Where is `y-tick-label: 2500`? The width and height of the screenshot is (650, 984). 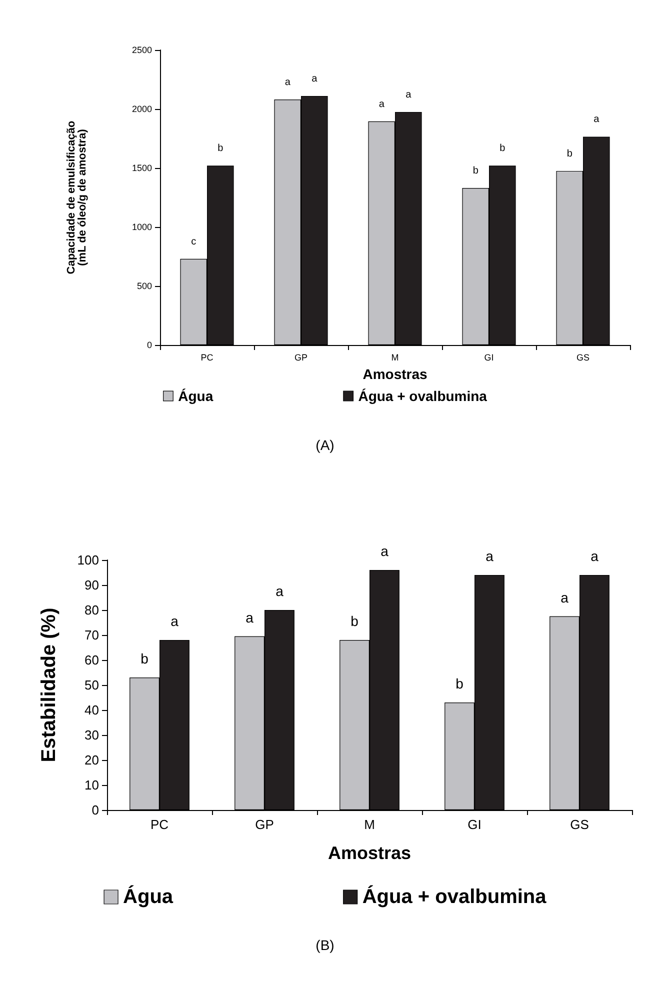
y-tick-label: 2500 is located at coordinates (142, 50).